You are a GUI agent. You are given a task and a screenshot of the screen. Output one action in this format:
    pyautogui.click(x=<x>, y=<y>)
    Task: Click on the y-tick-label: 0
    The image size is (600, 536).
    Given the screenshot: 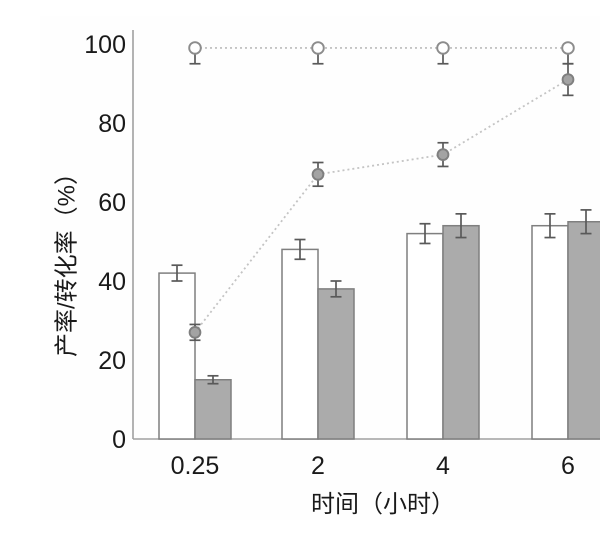 What is the action you would take?
    pyautogui.click(x=119, y=440)
    